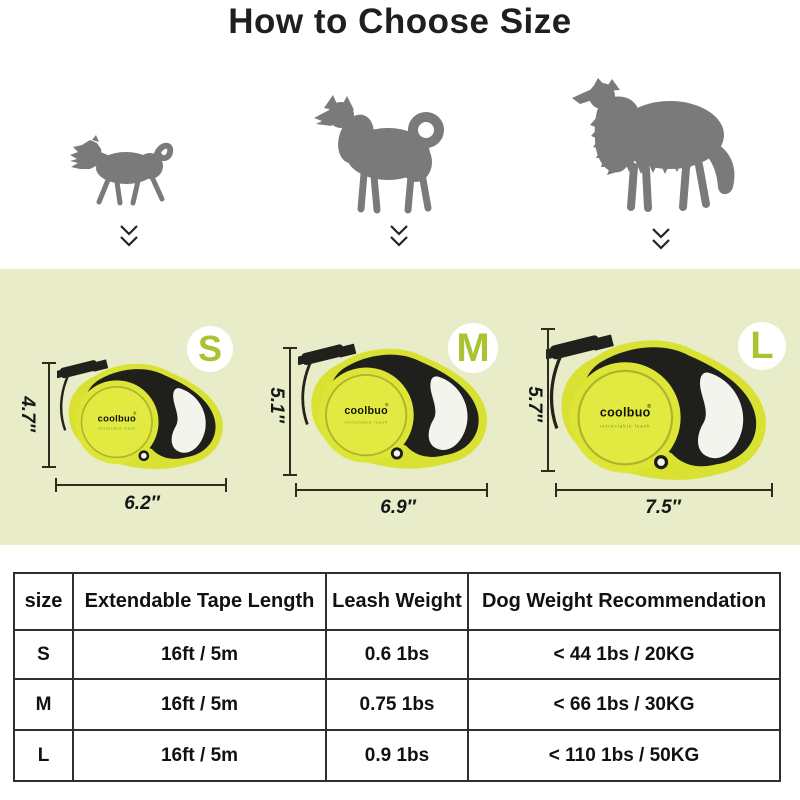 This screenshot has height=800, width=800. Describe the element at coordinates (548, 400) in the screenshot. I see `height-dimension-line-l` at that location.